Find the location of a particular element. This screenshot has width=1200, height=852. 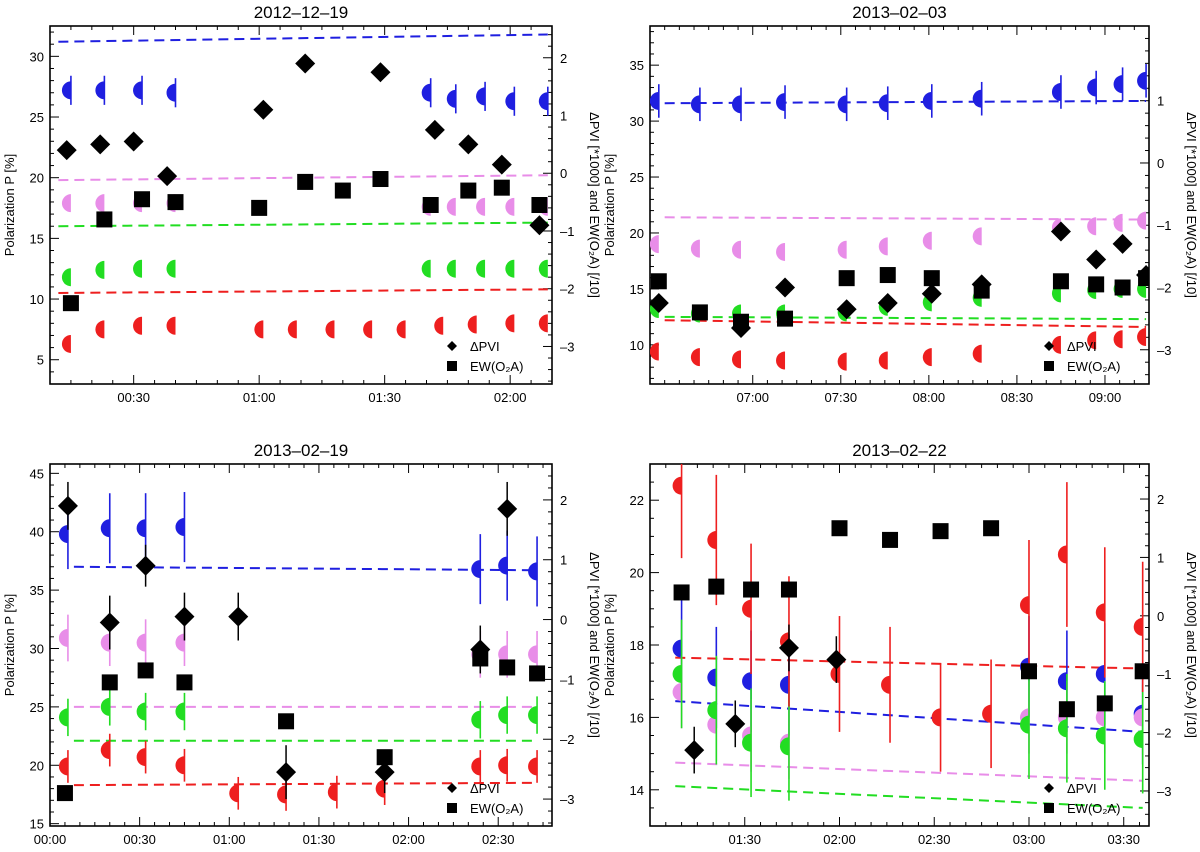

y-left-tick-label: 35 is located at coordinates (637, 65).